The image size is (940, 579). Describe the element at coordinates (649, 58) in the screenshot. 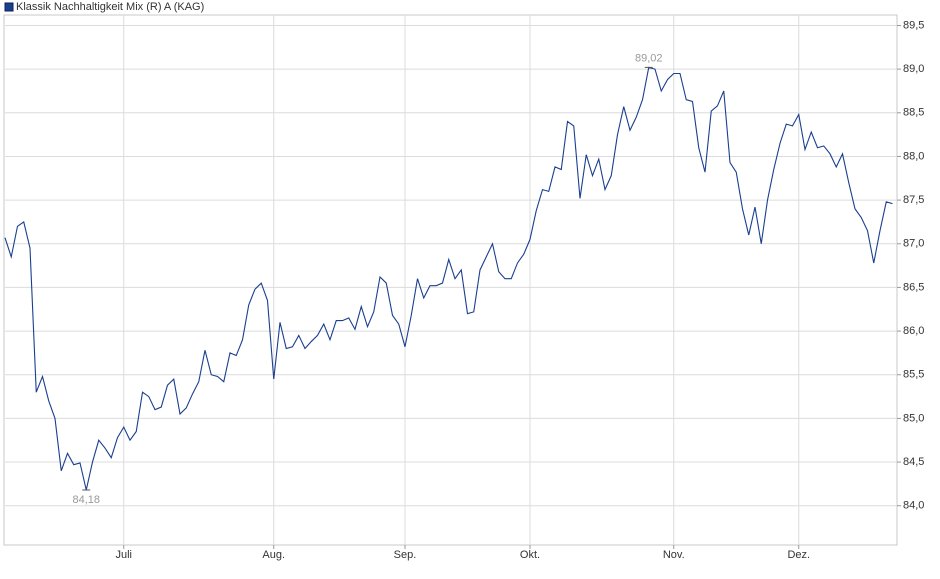

I see `value-label: 89,02` at that location.